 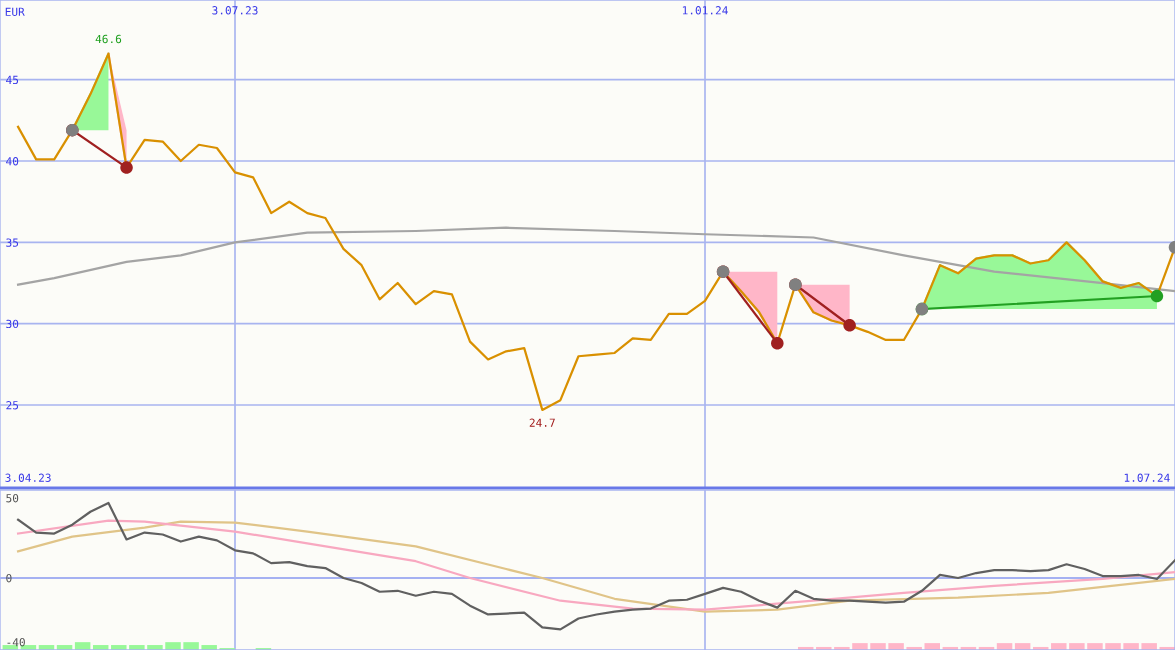 I want to click on annotation: 3.04.23, so click(x=28, y=477).